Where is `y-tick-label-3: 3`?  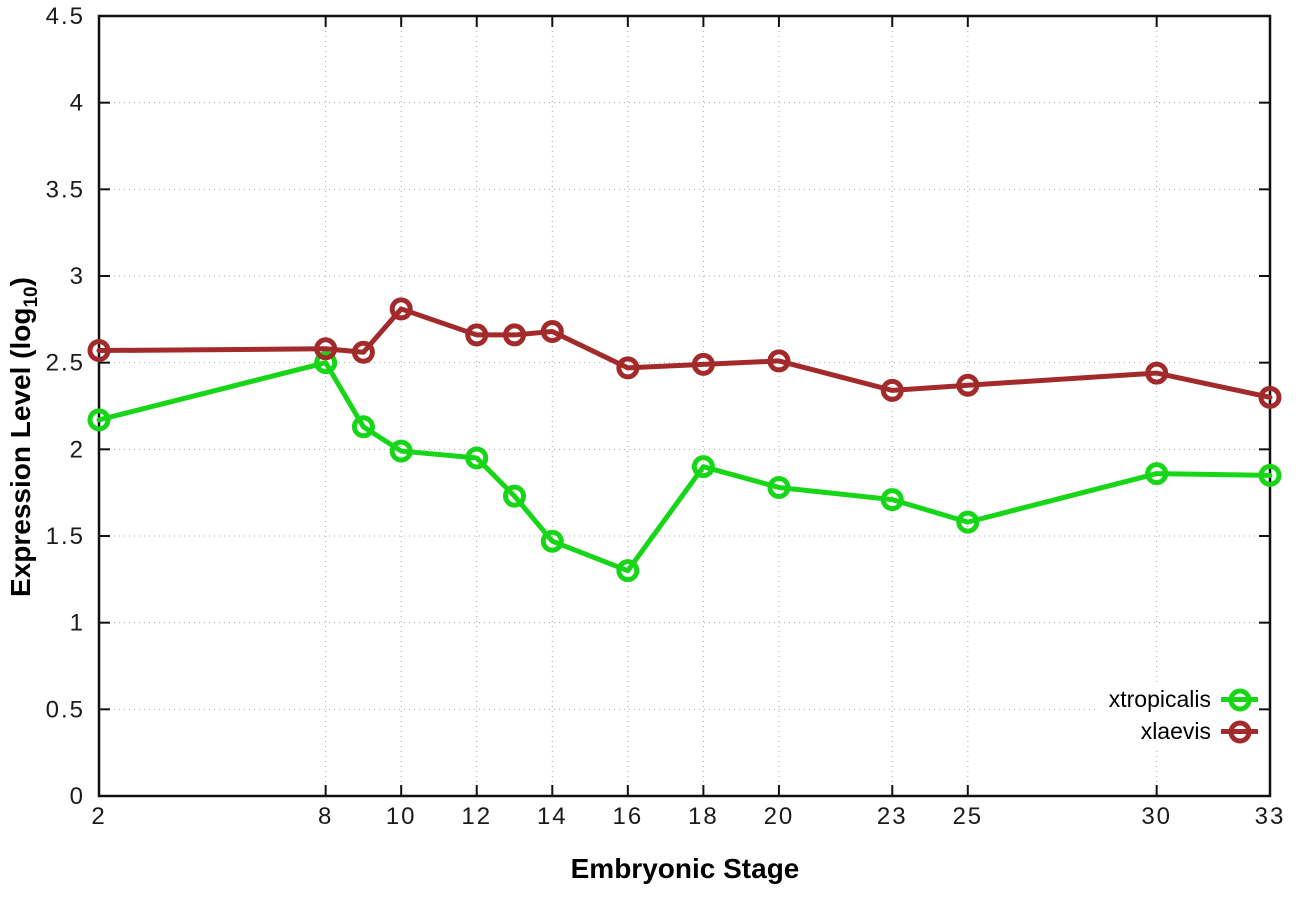
y-tick-label-3: 3 is located at coordinates (77, 276).